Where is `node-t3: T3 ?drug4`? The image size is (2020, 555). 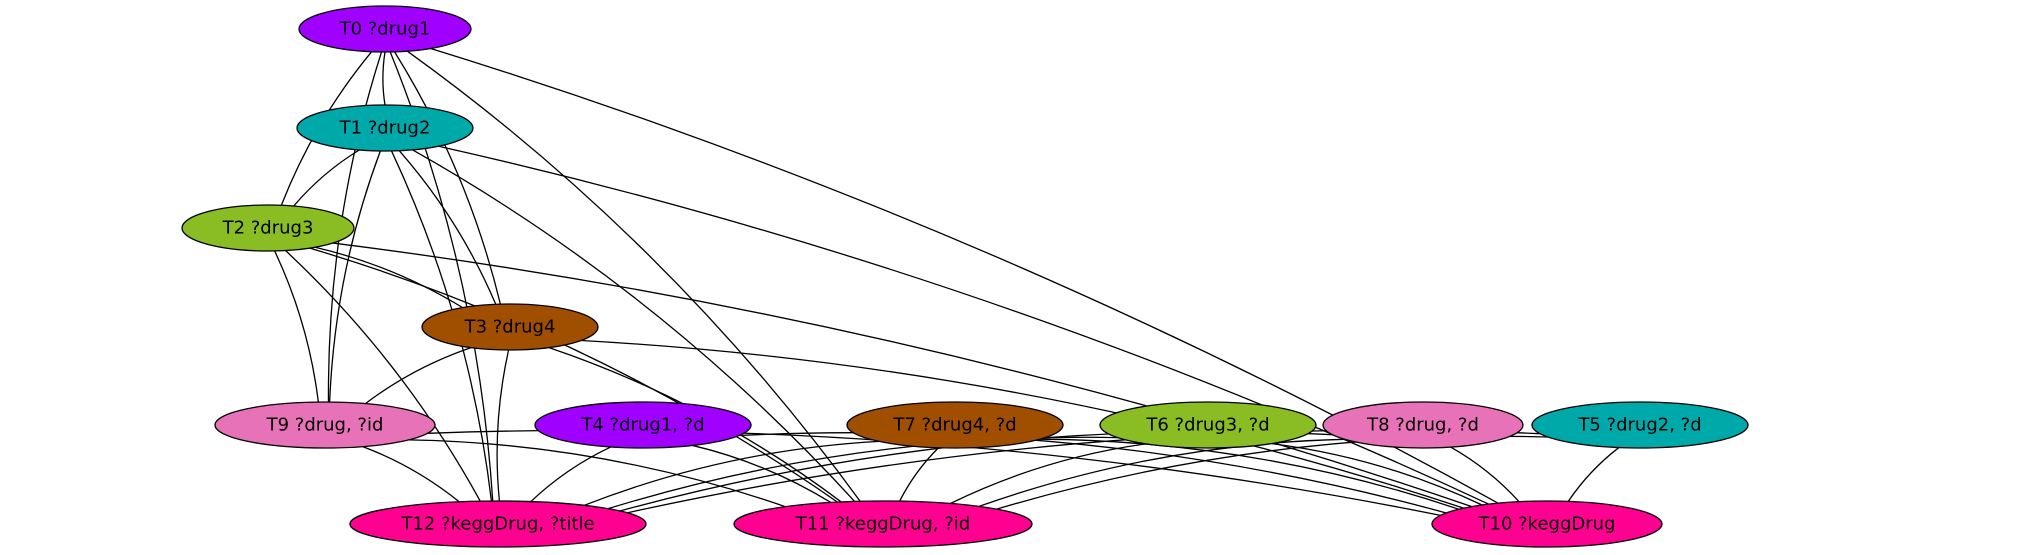 node-t3: T3 ?drug4 is located at coordinates (510, 327).